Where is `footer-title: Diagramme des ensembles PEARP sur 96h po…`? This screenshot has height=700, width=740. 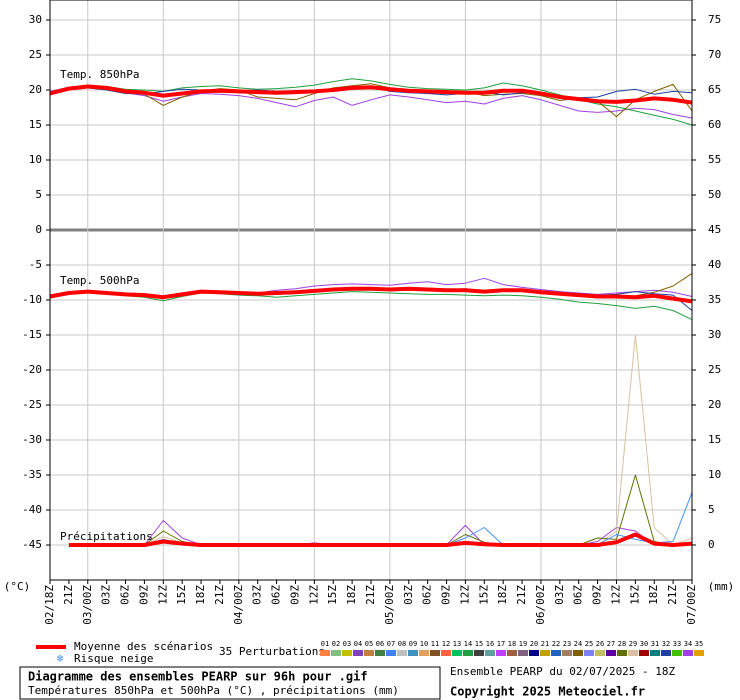
footer-title: Diagramme des ensembles PEARP sur 96h po… is located at coordinates (198, 677).